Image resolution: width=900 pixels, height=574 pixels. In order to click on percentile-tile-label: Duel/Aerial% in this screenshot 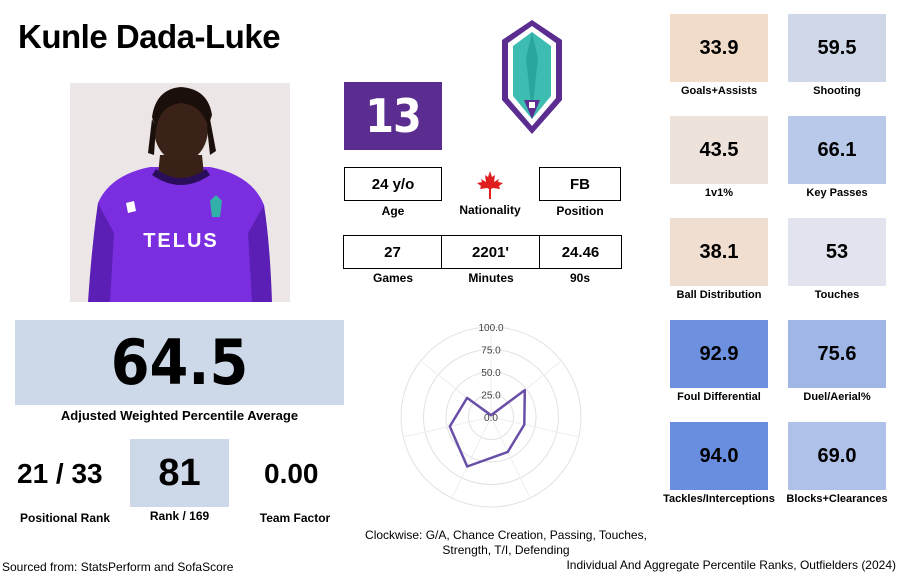, I will do `click(837, 397)`.